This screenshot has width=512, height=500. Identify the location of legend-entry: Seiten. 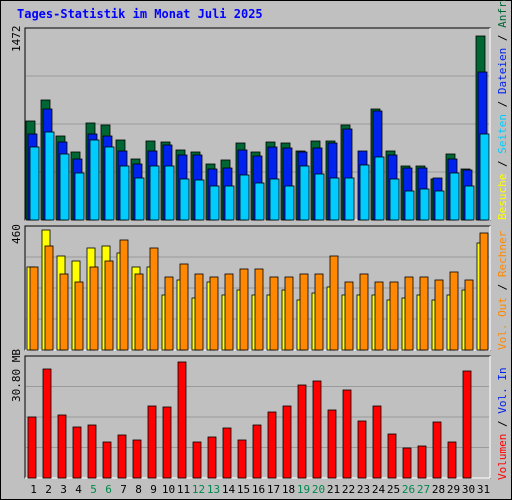
(502, 134).